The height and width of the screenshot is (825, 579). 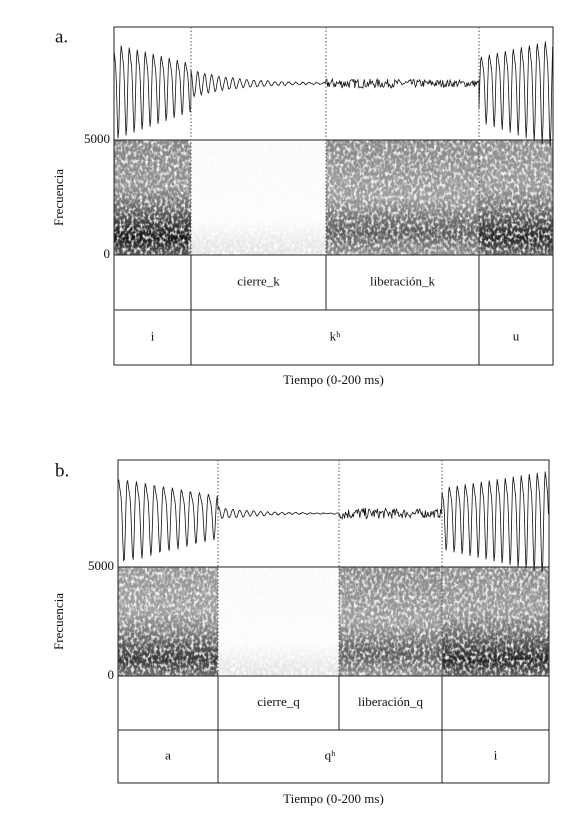 What do you see at coordinates (335, 335) in the screenshot?
I see `tier2-label: kʰ` at bounding box center [335, 335].